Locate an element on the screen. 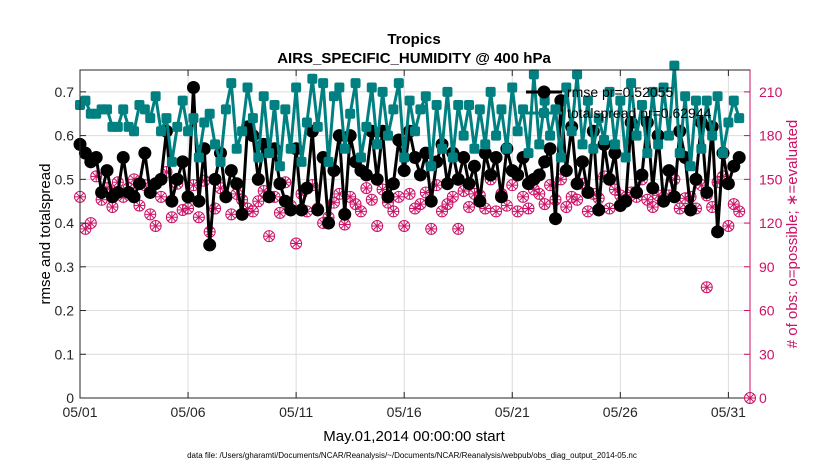 The image size is (830, 475). x-tick-label: 05/06 is located at coordinates (188, 412).